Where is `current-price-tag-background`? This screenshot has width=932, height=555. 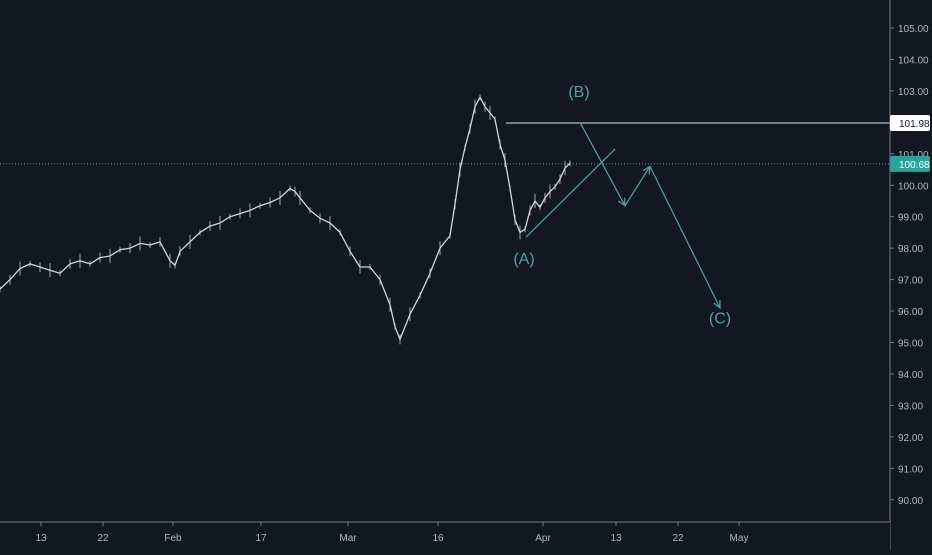
current-price-tag-background is located at coordinates (910, 163).